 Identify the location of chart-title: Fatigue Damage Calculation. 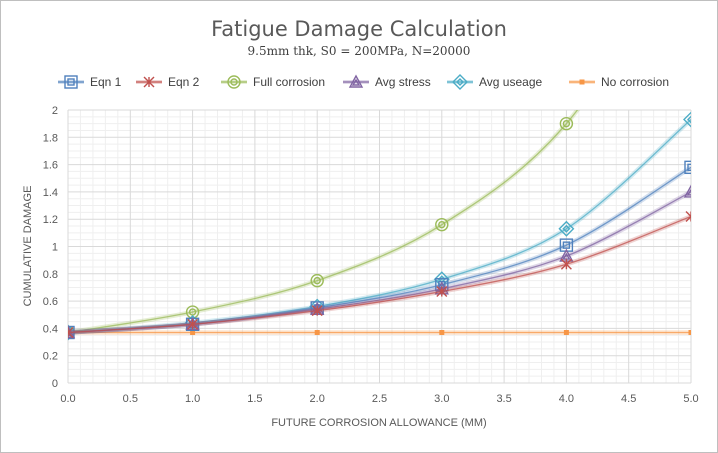
(359, 29).